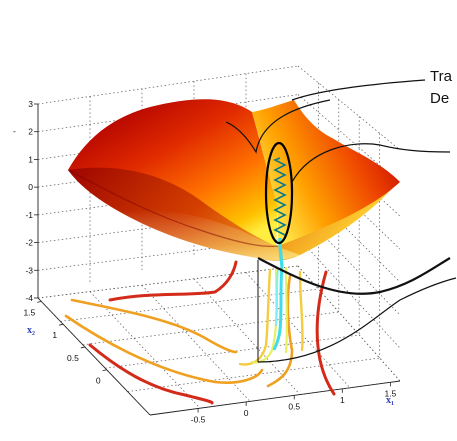 The image size is (457, 441). I want to click on highlight-ellipse, so click(279, 193).